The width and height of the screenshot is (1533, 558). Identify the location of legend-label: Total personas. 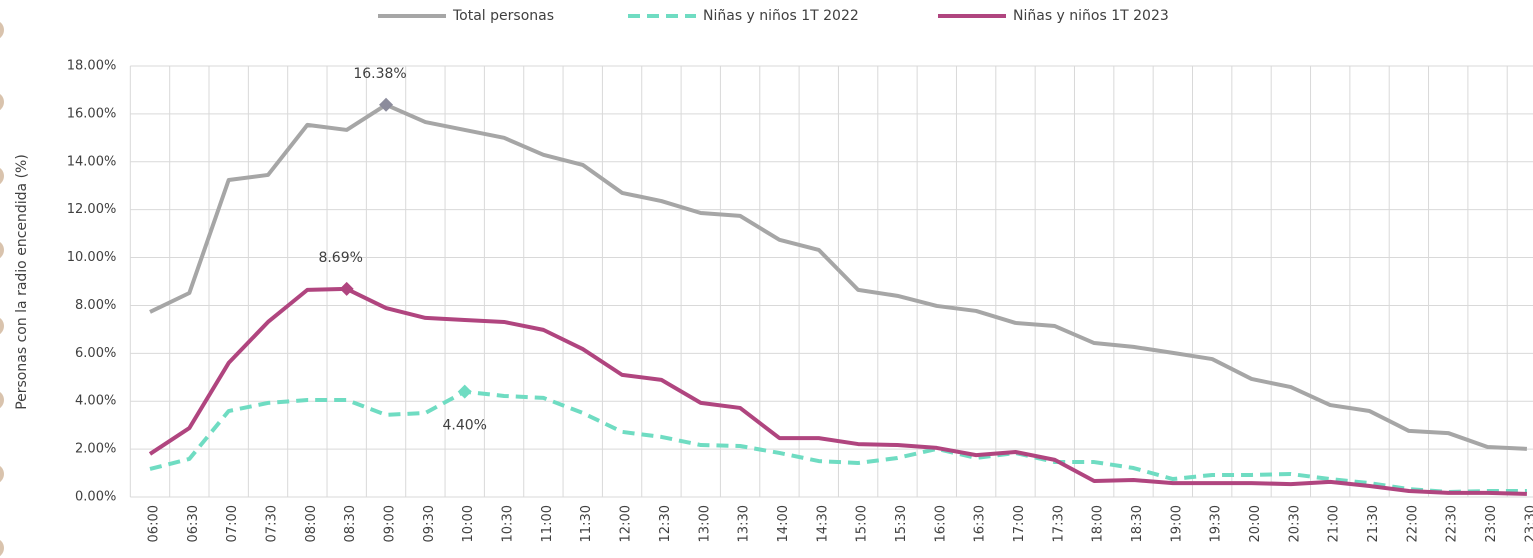
(503, 16).